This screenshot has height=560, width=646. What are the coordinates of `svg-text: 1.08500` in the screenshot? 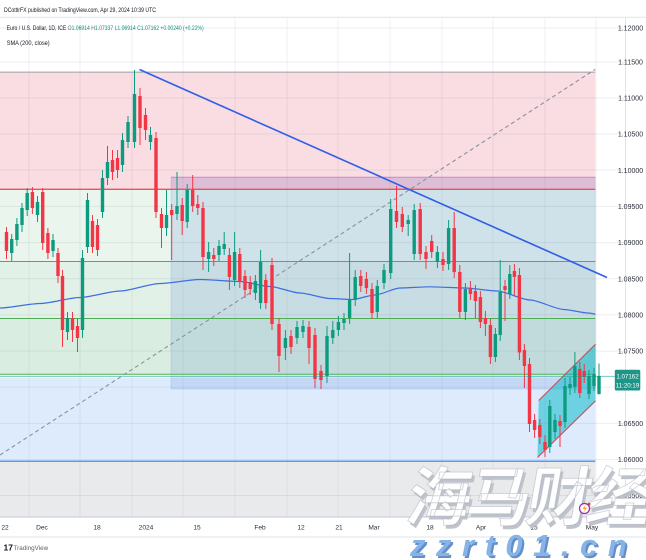 It's located at (630, 279).